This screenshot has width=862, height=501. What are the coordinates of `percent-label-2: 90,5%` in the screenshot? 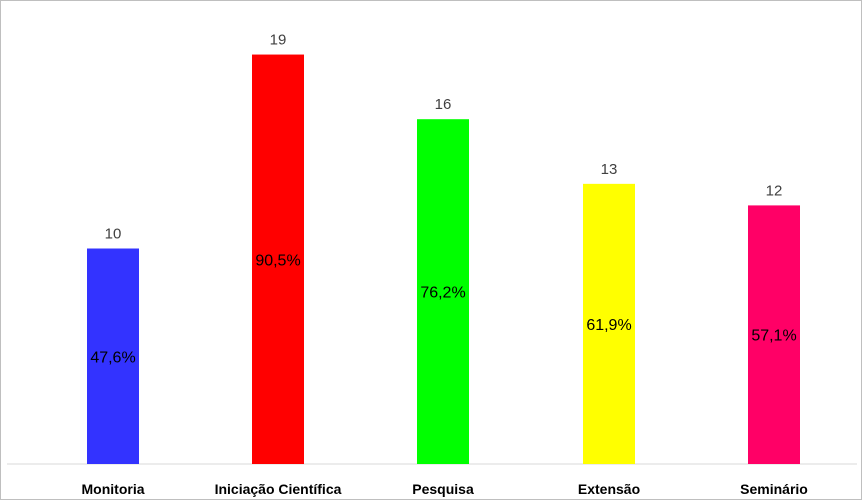 It's located at (277, 260).